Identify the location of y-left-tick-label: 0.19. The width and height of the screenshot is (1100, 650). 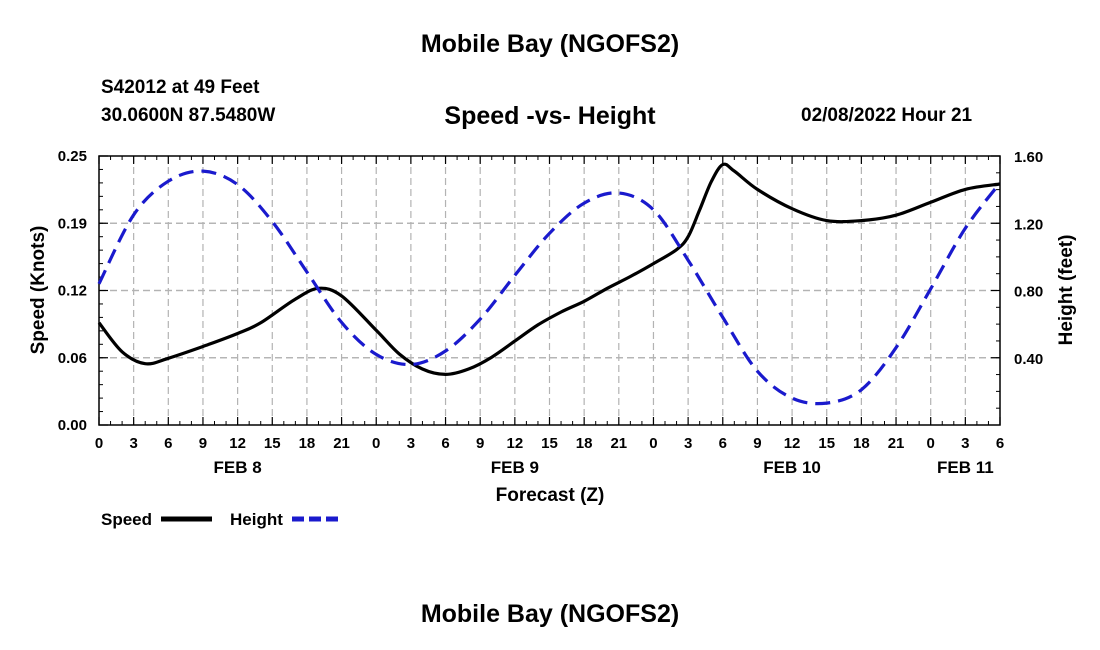
(72, 223).